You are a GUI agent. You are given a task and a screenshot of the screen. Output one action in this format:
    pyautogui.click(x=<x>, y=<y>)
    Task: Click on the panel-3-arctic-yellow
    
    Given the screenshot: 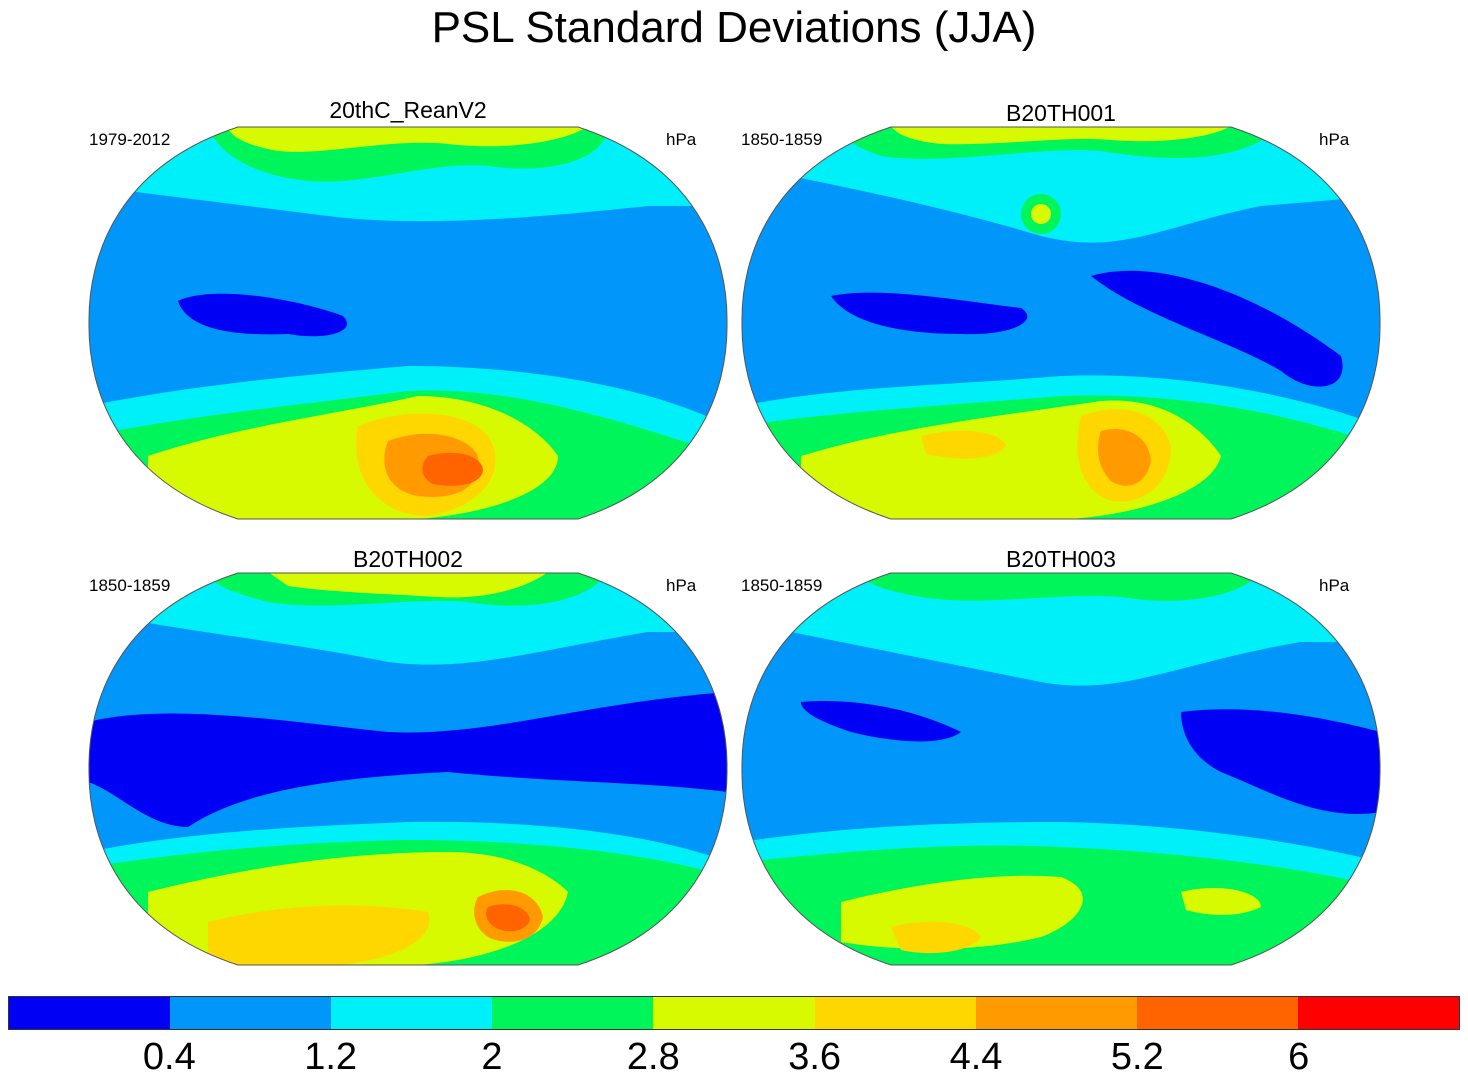 What is the action you would take?
    pyautogui.click(x=408, y=585)
    